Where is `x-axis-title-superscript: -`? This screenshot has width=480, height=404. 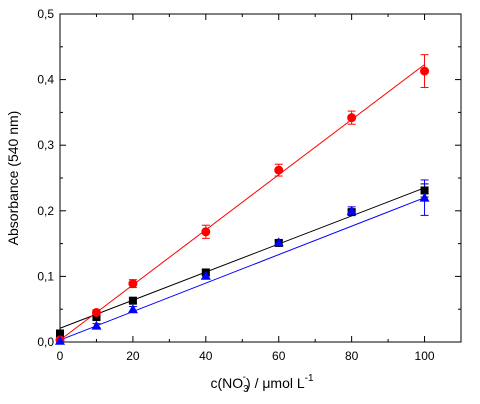
x-axis-title-superscript: - is located at coordinates (244, 377).